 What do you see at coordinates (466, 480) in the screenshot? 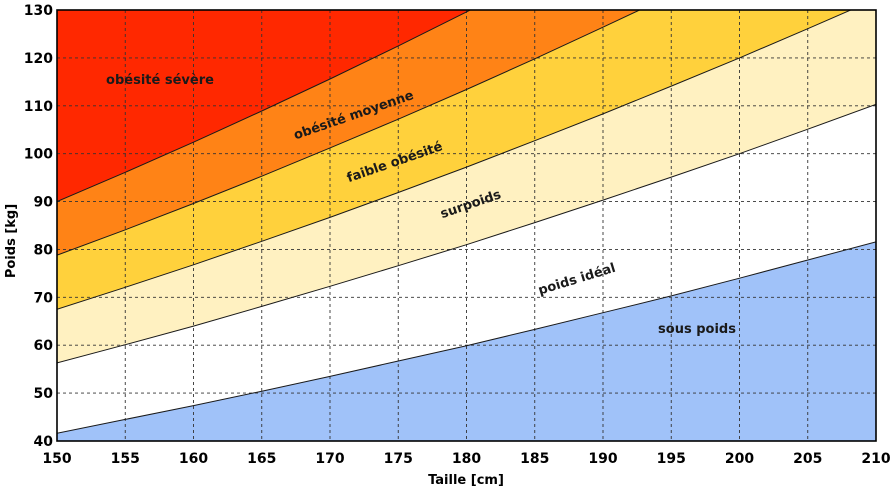
I see `x-axis-label: Taille [cm]` at bounding box center [466, 480].